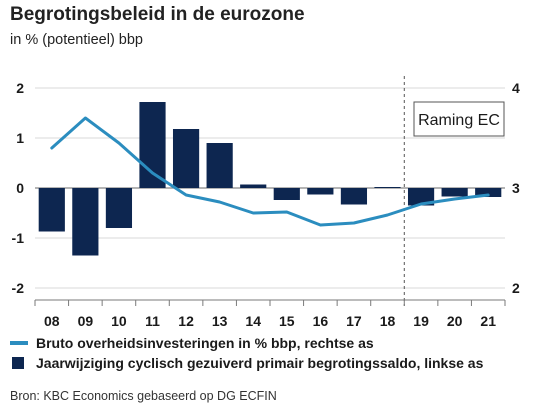 Image resolution: width=542 pixels, height=417 pixels. What do you see at coordinates (287, 321) in the screenshot?
I see `x-tick-label: 15` at bounding box center [287, 321].